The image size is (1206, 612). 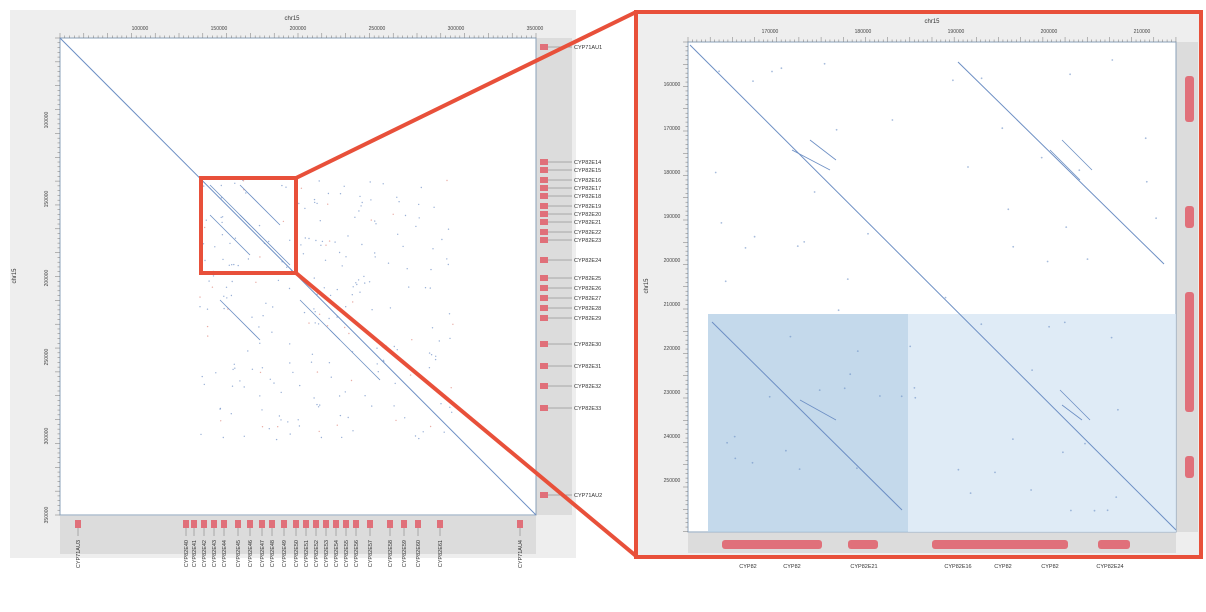 What do you see at coordinates (187, 553) in the screenshot?
I see `left-bottom-gene-label: CYP82E40` at bounding box center [187, 553].